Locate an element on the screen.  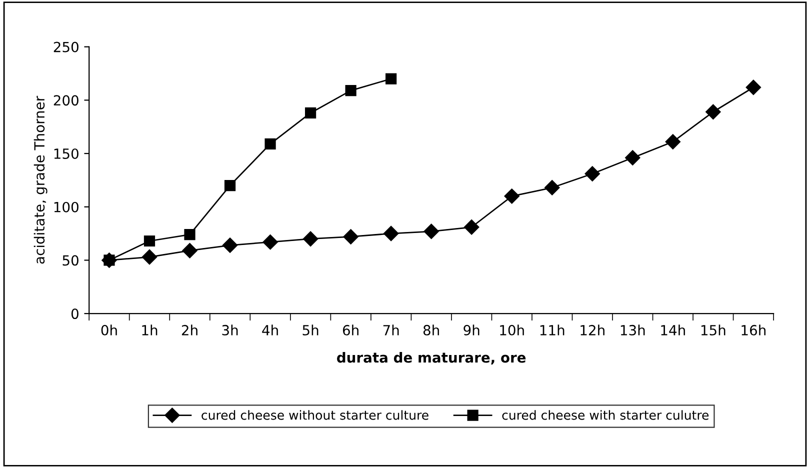
x-tick-label: 13h is located at coordinates (632, 330).